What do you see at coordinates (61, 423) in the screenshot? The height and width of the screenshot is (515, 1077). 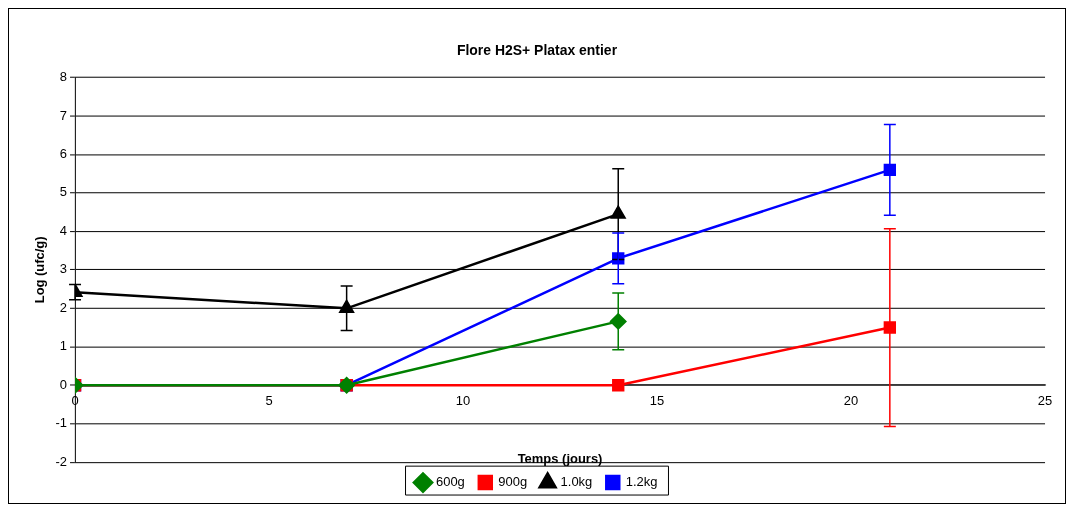 I see `y-tick-label: -1` at bounding box center [61, 423].